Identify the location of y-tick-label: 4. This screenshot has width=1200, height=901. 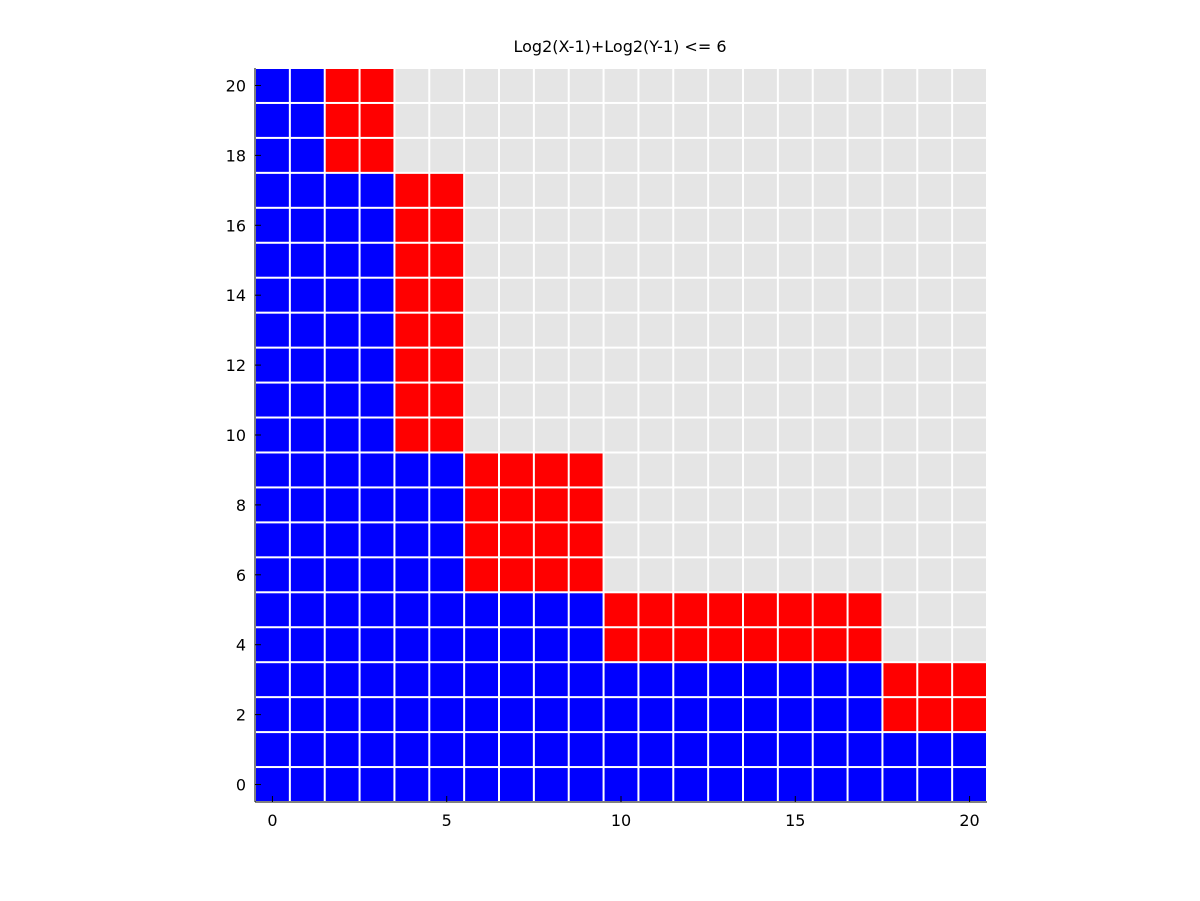
(241, 645).